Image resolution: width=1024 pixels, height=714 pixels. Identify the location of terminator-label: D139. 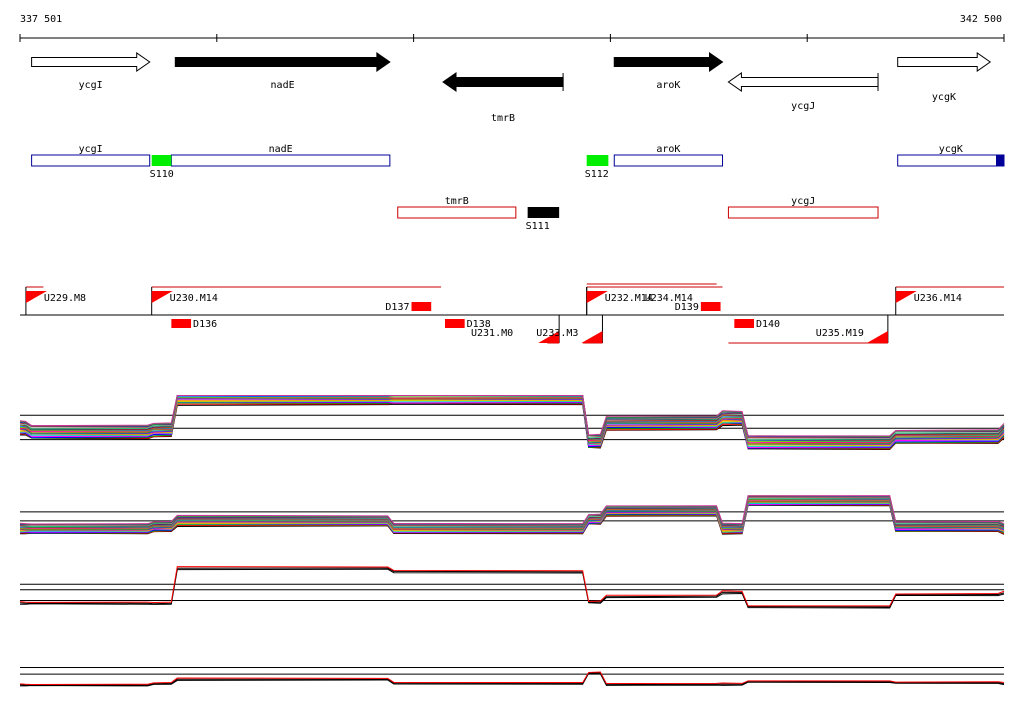
(687, 307).